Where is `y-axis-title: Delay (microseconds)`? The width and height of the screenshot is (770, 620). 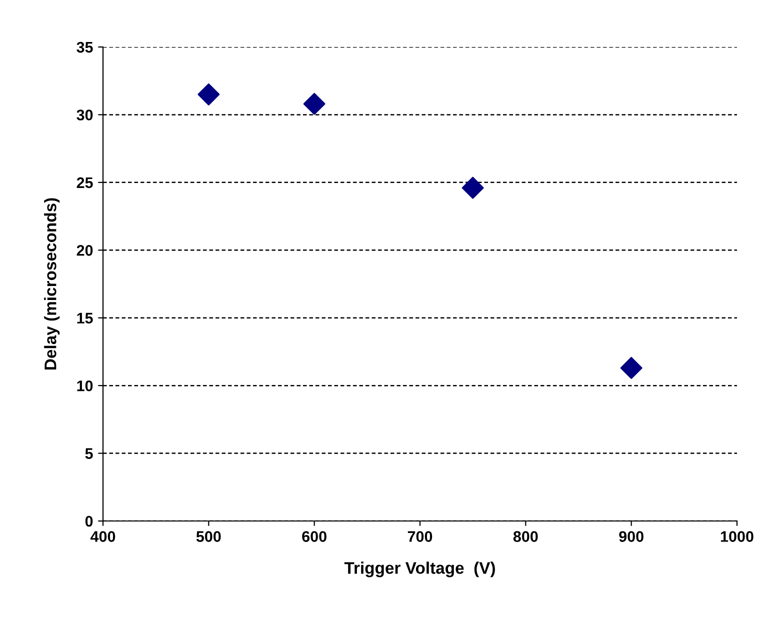 y-axis-title: Delay (microseconds) is located at coordinates (52, 284).